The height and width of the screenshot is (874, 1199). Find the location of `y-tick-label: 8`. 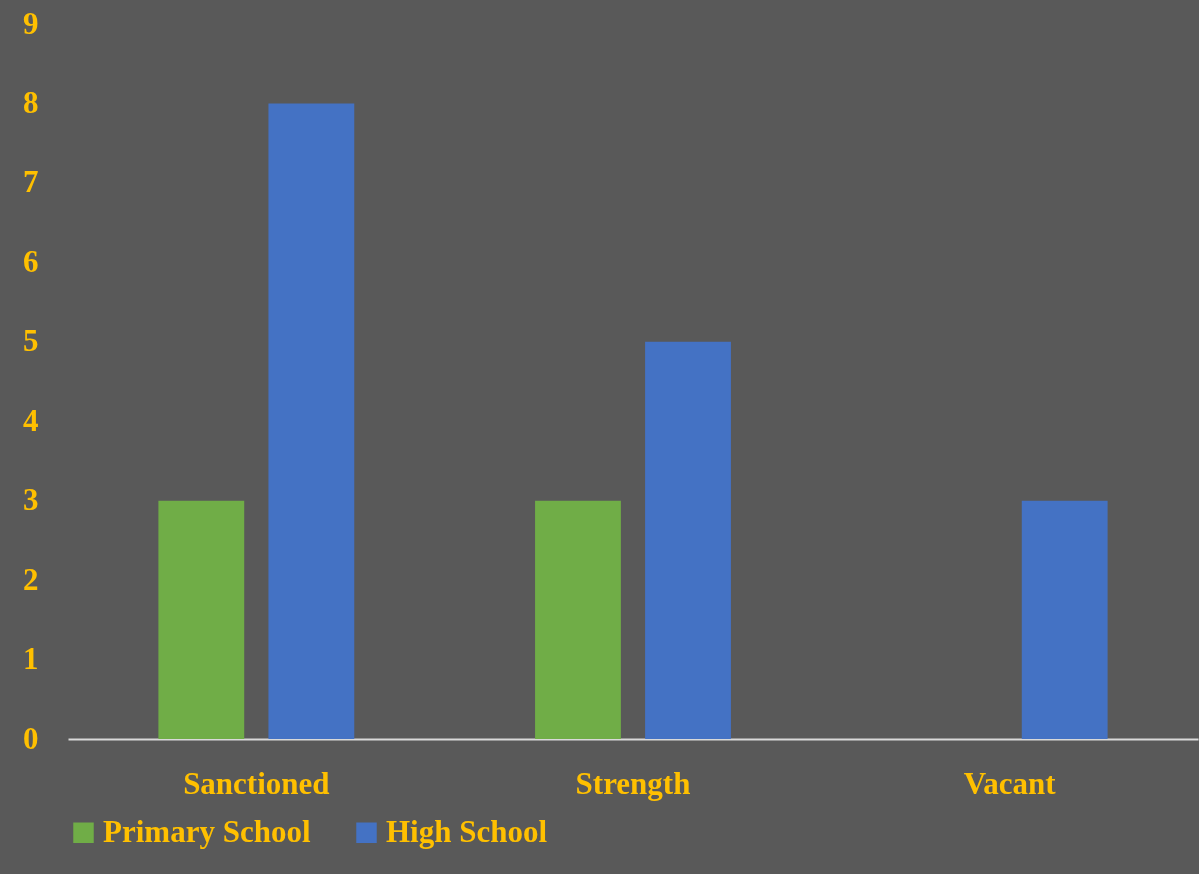

y-tick-label: 8 is located at coordinates (31, 102).